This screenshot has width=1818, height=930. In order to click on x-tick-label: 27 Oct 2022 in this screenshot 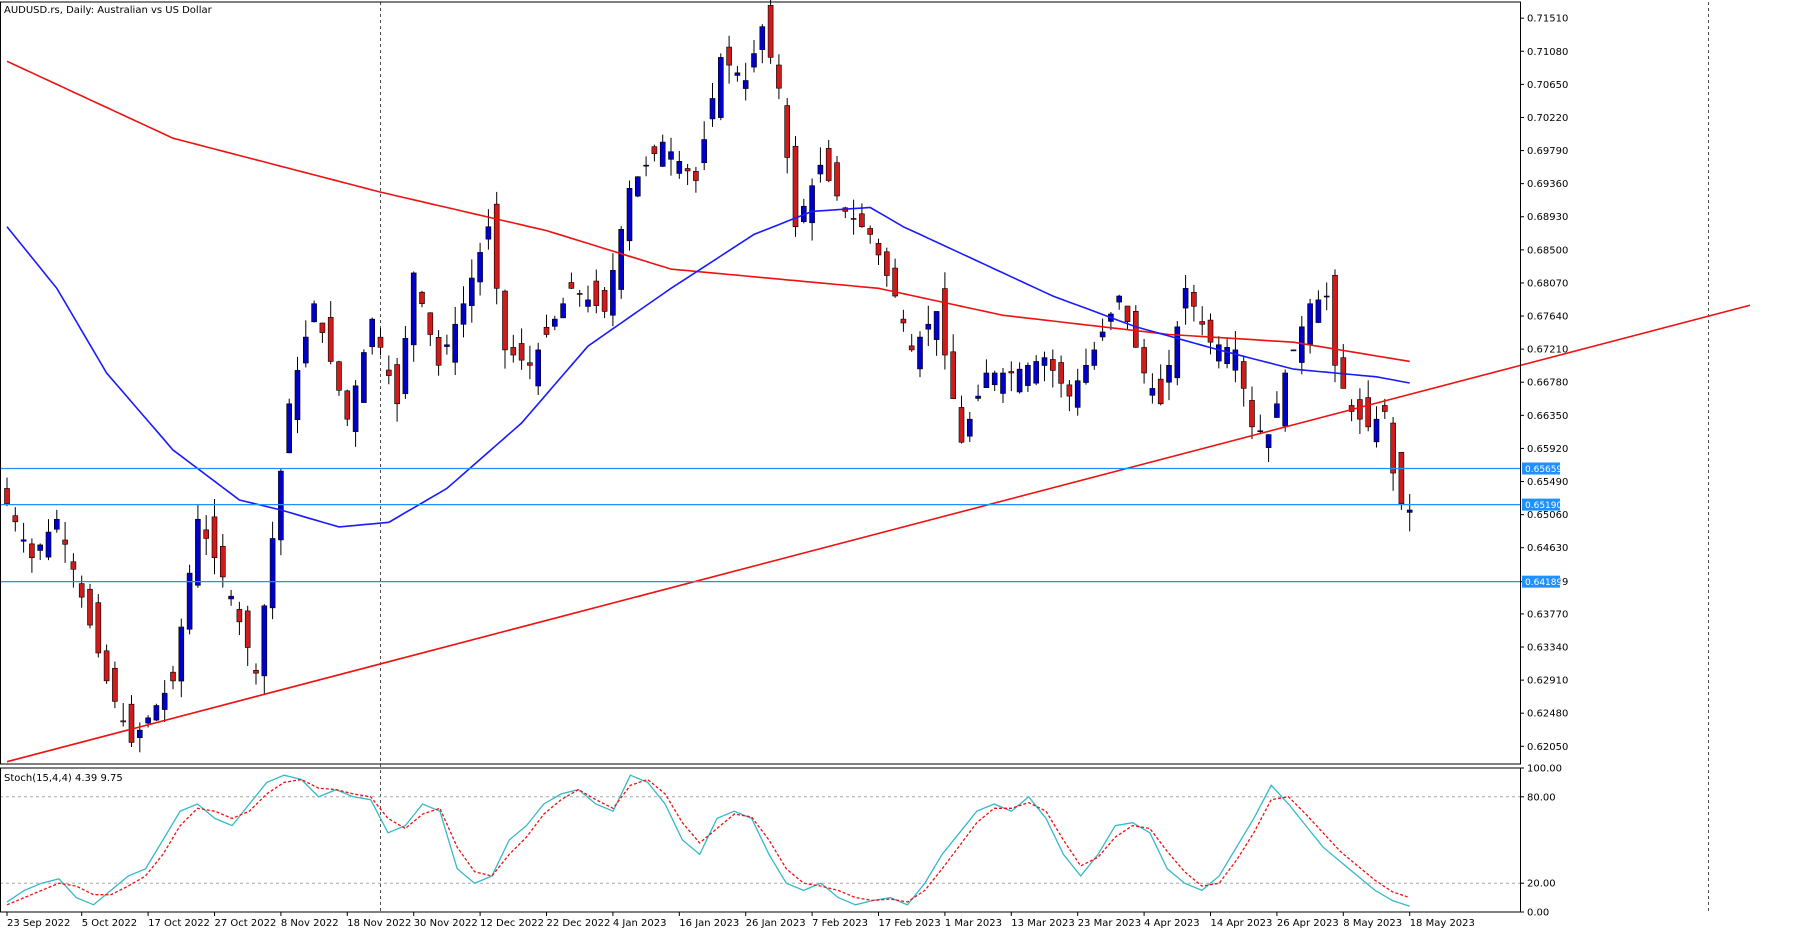, I will do `click(246, 923)`.